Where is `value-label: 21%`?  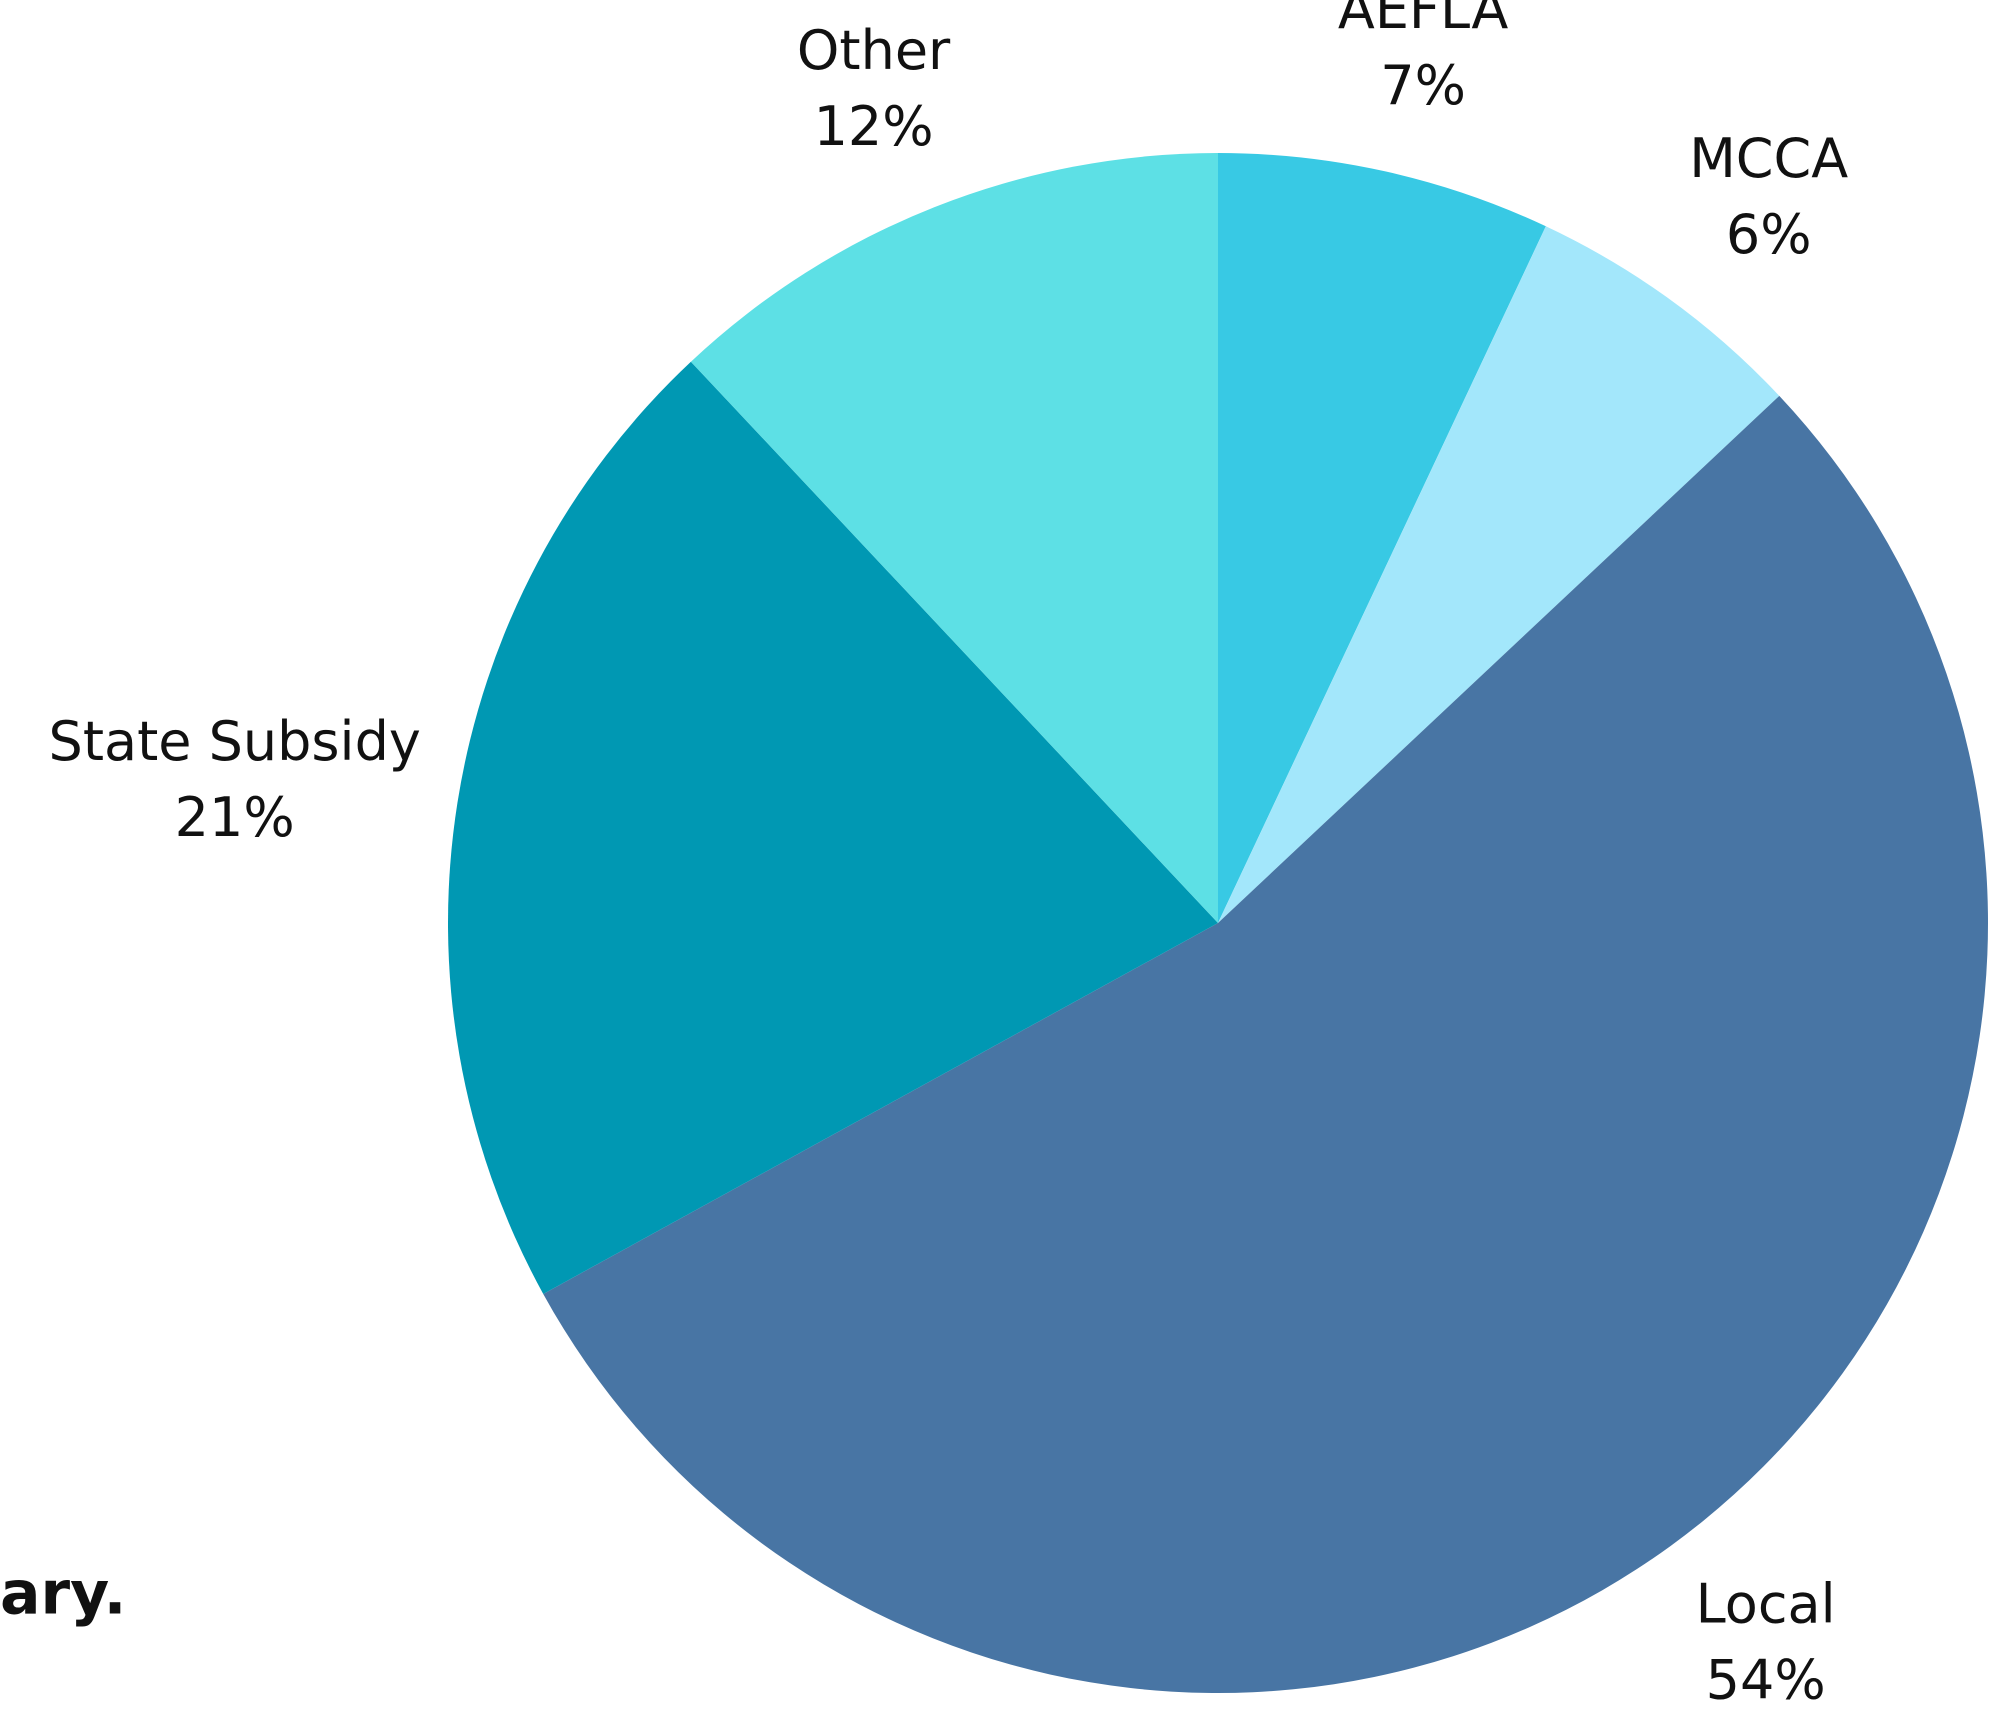
value-label: 21% is located at coordinates (235, 817).